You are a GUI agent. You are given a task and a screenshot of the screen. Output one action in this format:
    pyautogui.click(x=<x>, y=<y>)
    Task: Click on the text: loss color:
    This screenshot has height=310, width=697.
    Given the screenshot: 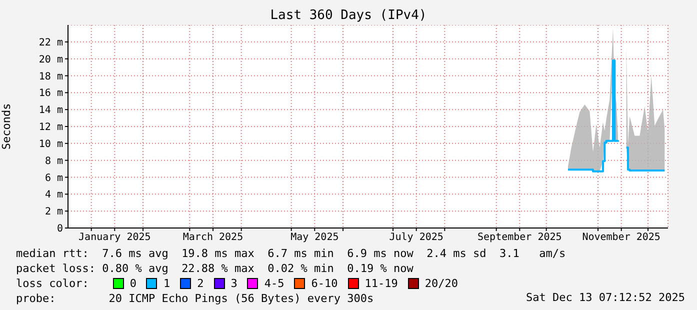 What is the action you would take?
    pyautogui.click(x=52, y=283)
    